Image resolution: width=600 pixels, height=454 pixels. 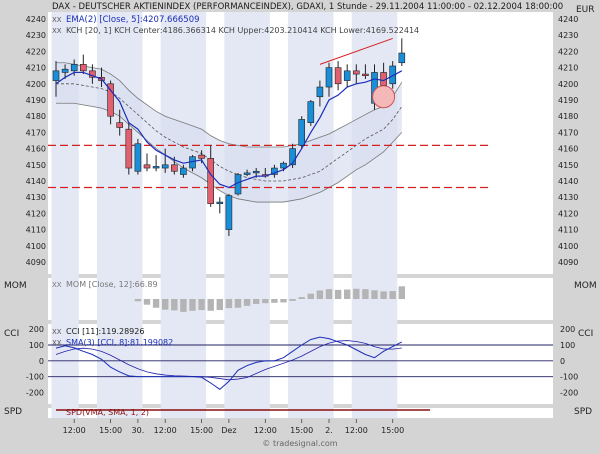 I want to click on mom-label-left: MOM, so click(x=15, y=286).